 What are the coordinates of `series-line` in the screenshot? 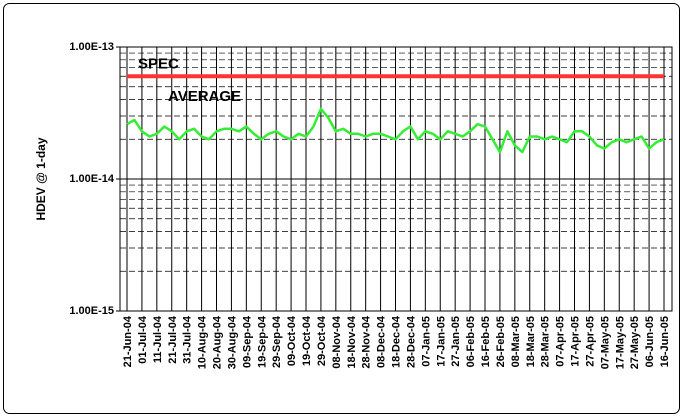 It's located at (395, 130).